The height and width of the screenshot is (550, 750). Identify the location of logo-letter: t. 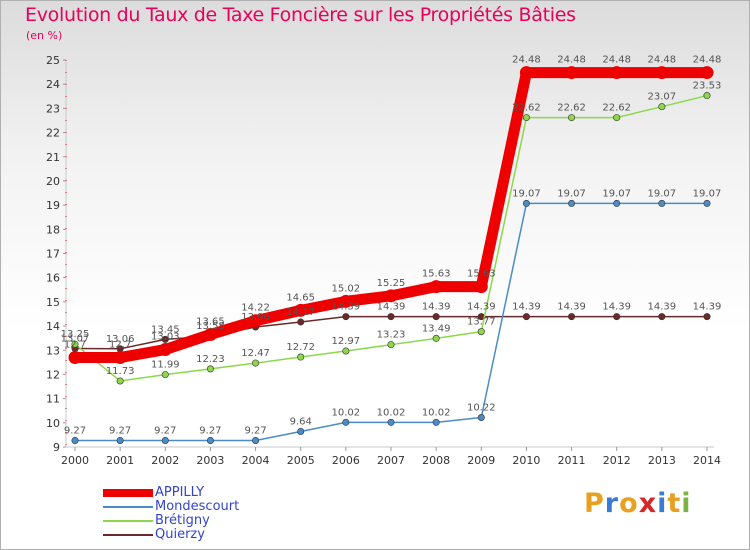
(674, 503).